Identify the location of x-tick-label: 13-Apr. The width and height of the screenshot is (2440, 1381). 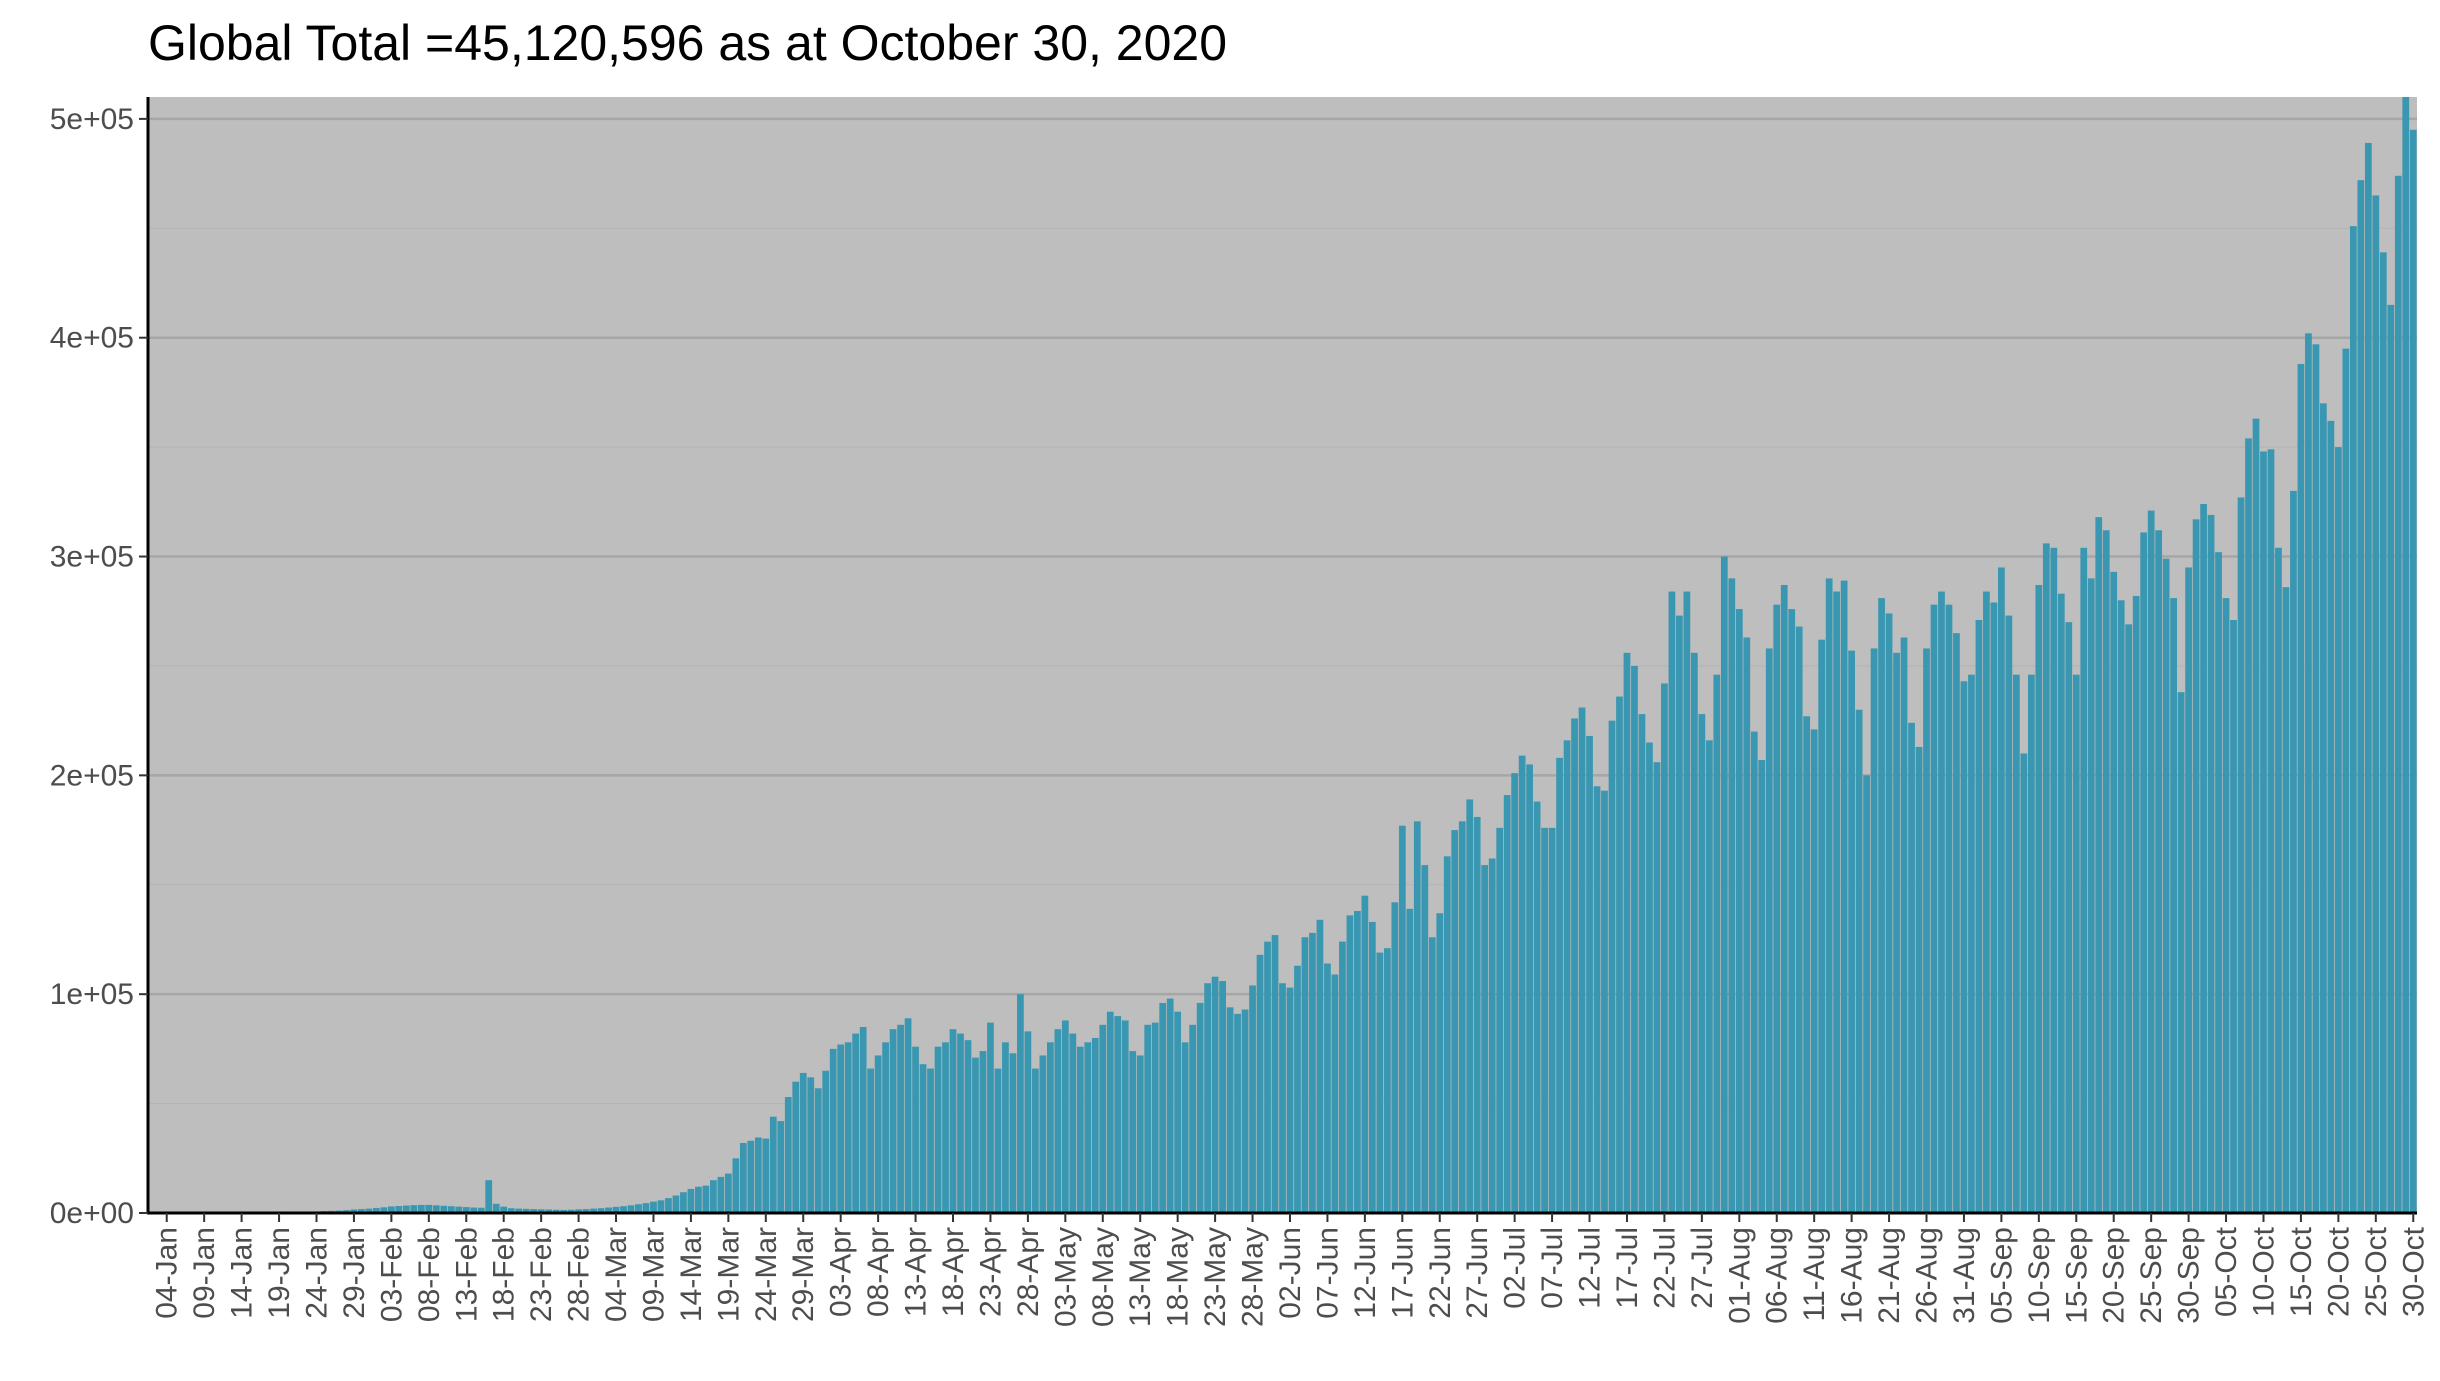
(916, 1272).